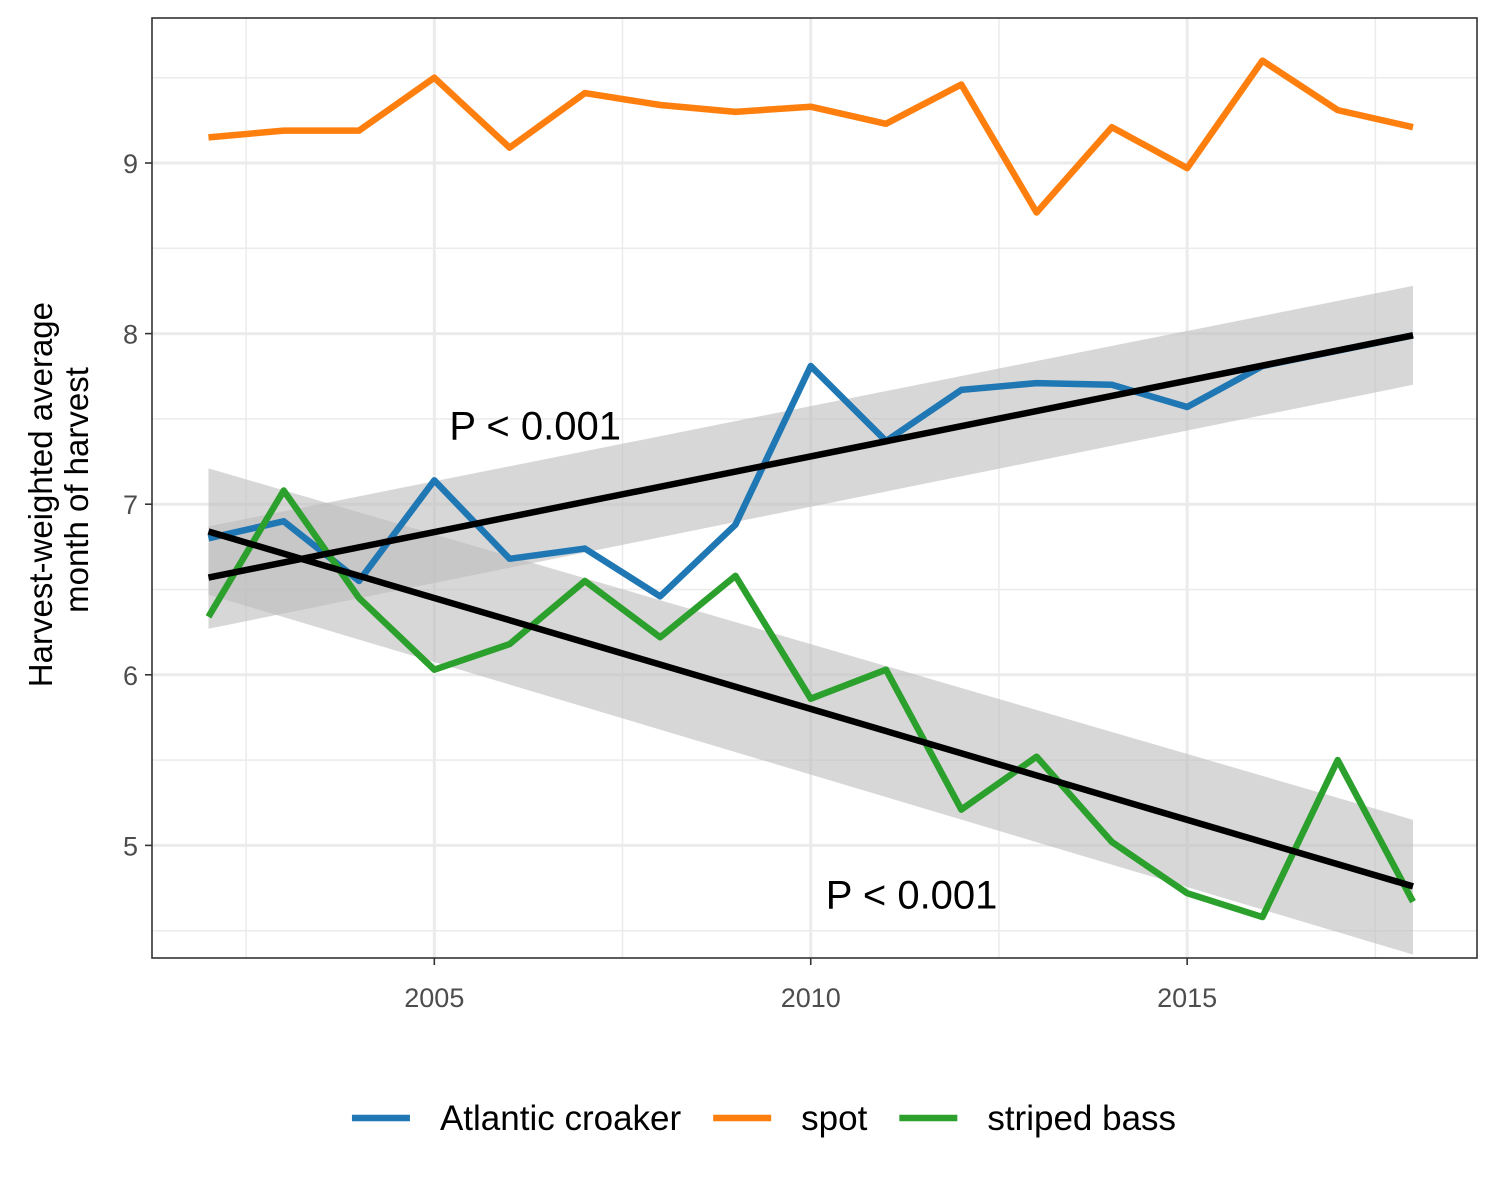  What do you see at coordinates (130, 164) in the screenshot?
I see `y-tick-label-9: 9` at bounding box center [130, 164].